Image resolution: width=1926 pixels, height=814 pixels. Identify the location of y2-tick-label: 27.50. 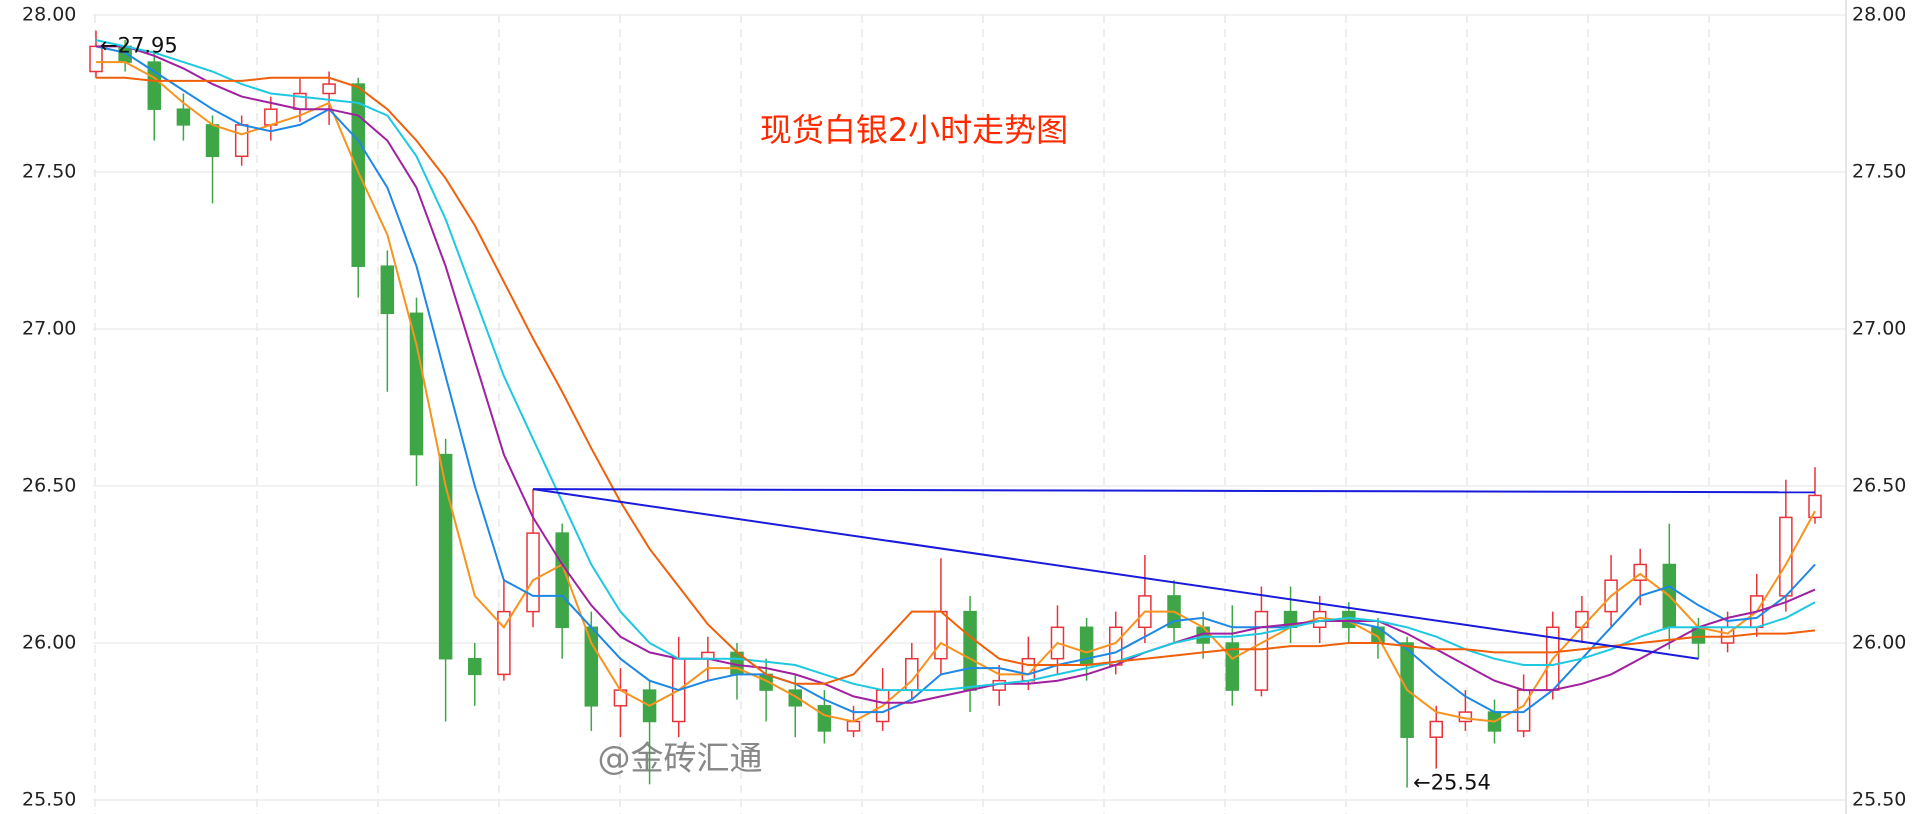
(1879, 172).